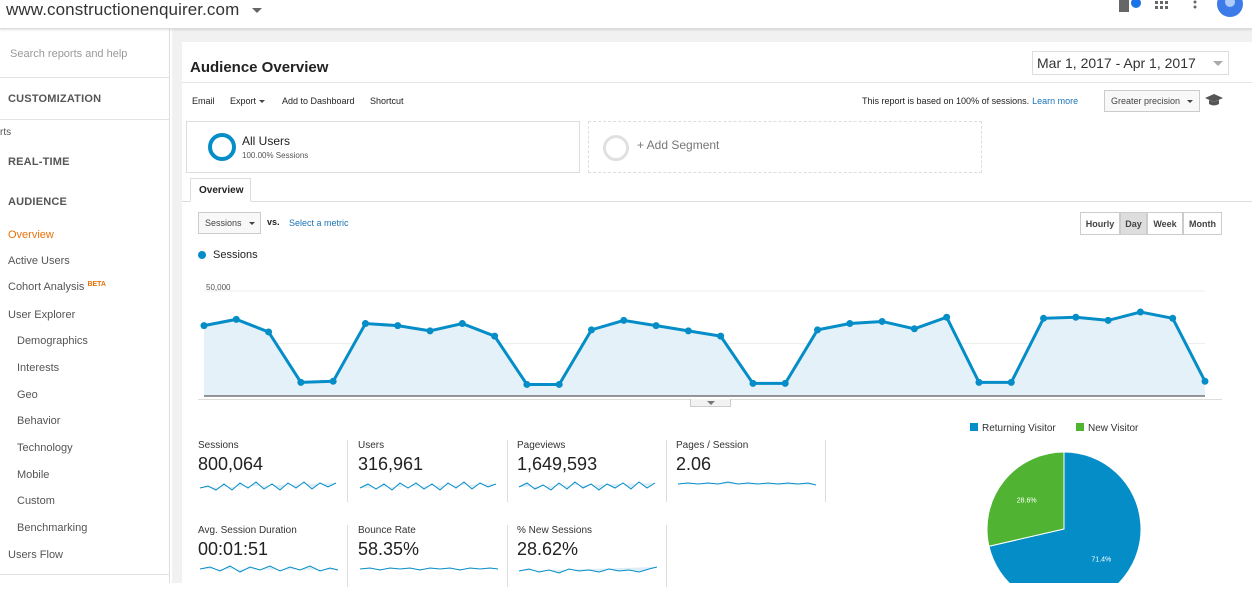  What do you see at coordinates (57, 287) in the screenshot?
I see `sidebar-item-cohort-analysis: Cohort Analysis BETA` at bounding box center [57, 287].